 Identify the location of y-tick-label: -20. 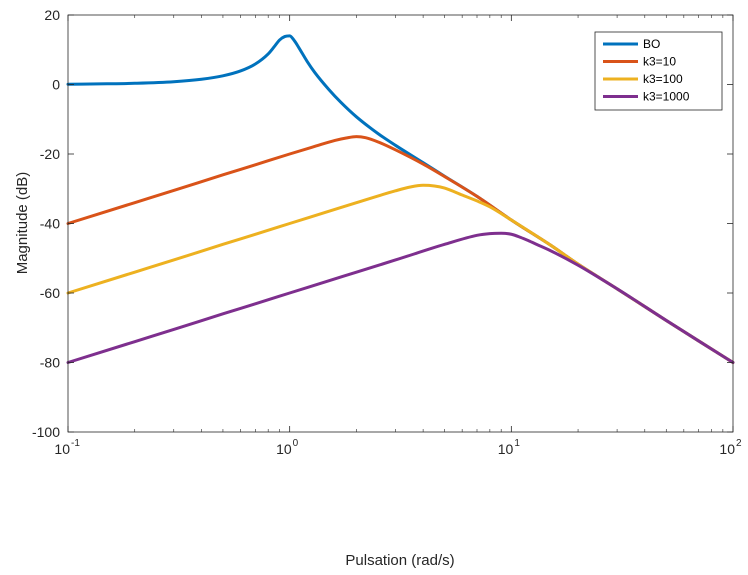
(50, 154).